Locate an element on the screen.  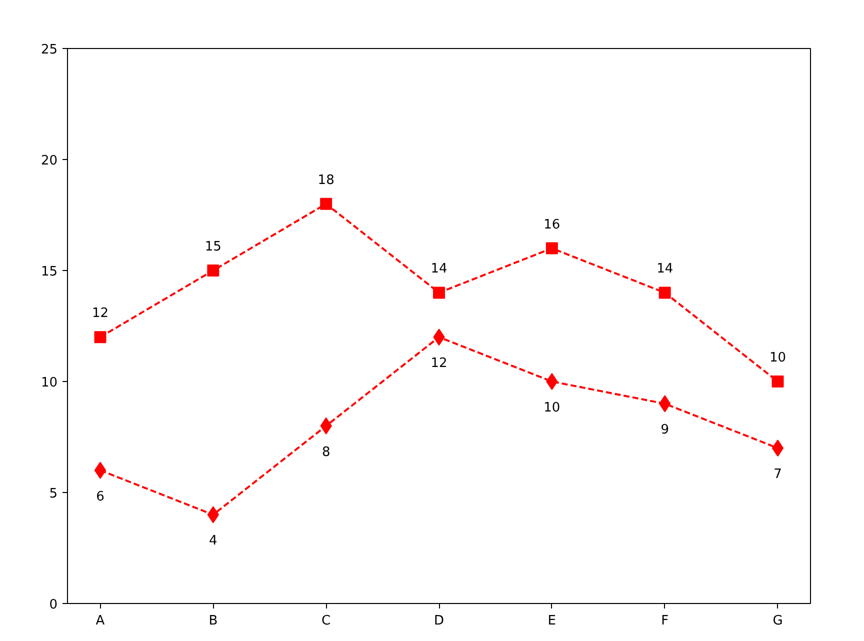
x-tick-label: G is located at coordinates (777, 621).